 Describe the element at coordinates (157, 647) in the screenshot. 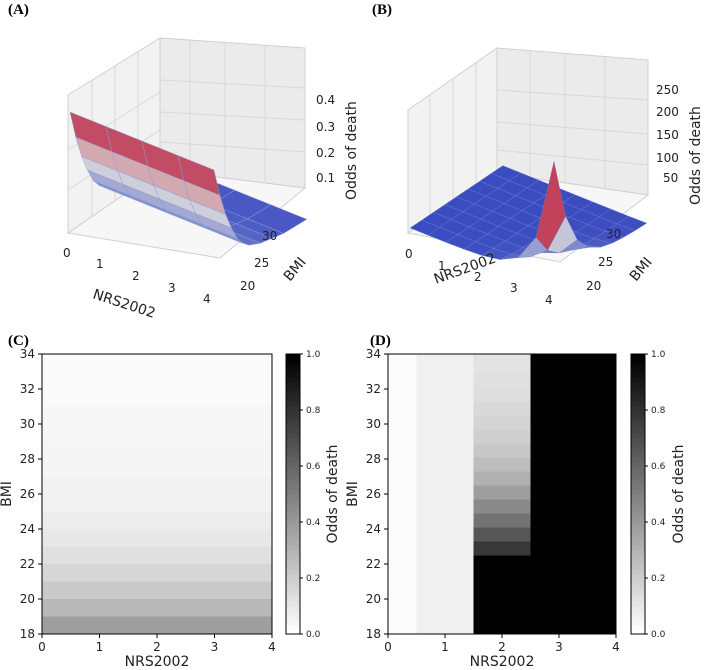

I see `panel-c-xtick-2: 2` at that location.